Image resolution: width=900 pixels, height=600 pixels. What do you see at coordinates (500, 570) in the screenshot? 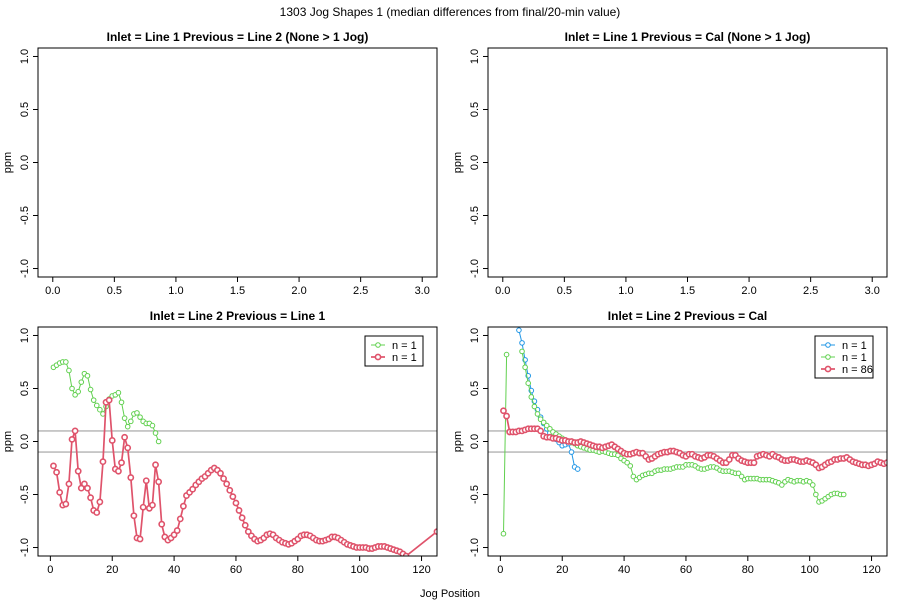
I see `x-tick-label: 0` at bounding box center [500, 570].